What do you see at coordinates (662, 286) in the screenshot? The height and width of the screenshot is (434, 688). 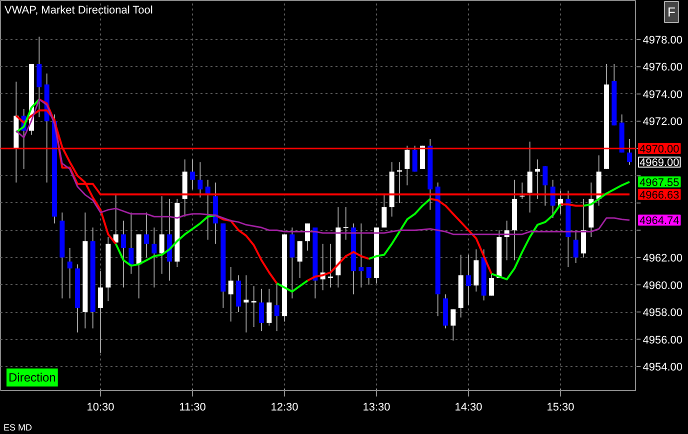 I see `y-tick-label: 4960.00` at bounding box center [662, 286].